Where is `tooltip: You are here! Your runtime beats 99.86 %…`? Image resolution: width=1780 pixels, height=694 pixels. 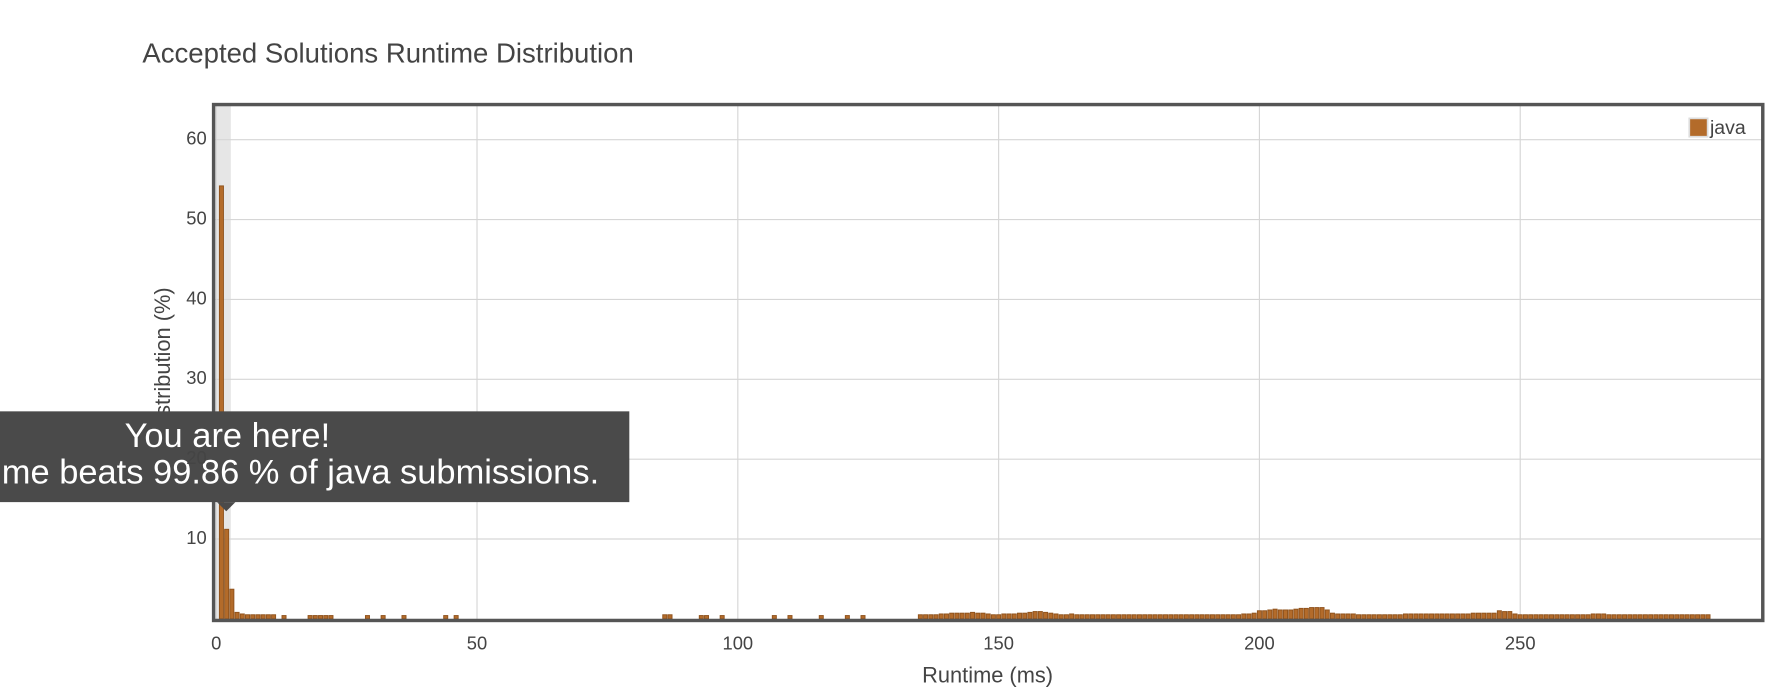 tooltip: You are here! Your runtime beats 99.86 %… is located at coordinates (315, 461).